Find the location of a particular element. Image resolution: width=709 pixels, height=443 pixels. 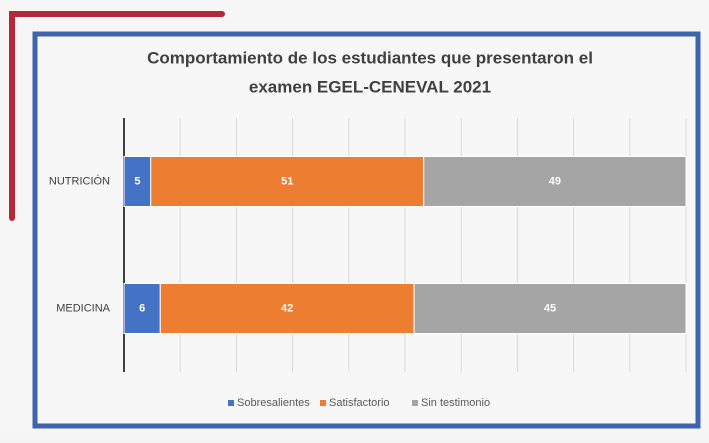

data-label: 5 is located at coordinates (137, 181).